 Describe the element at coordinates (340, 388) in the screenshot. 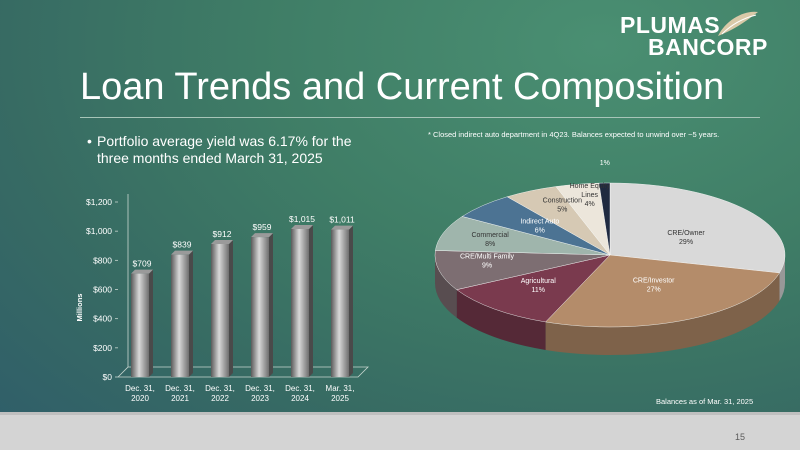

I see `x-tick-label: Mar. 31,` at that location.